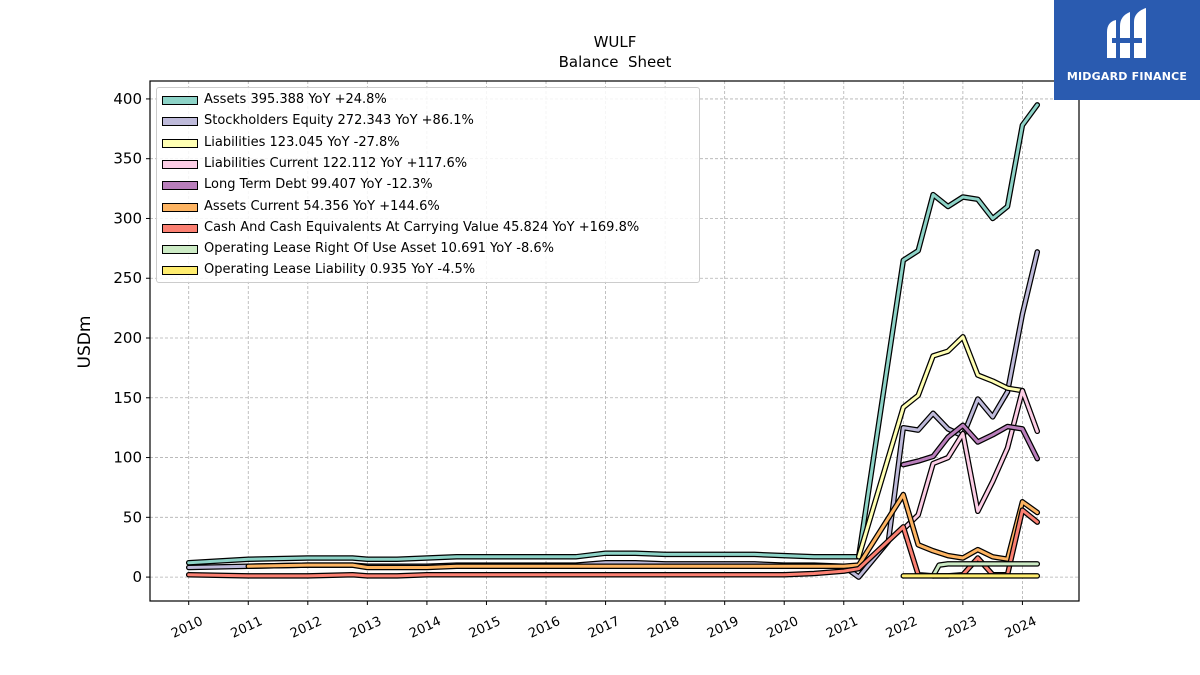 Image resolution: width=1200 pixels, height=675 pixels. I want to click on chart-title: WULF, so click(615, 42).